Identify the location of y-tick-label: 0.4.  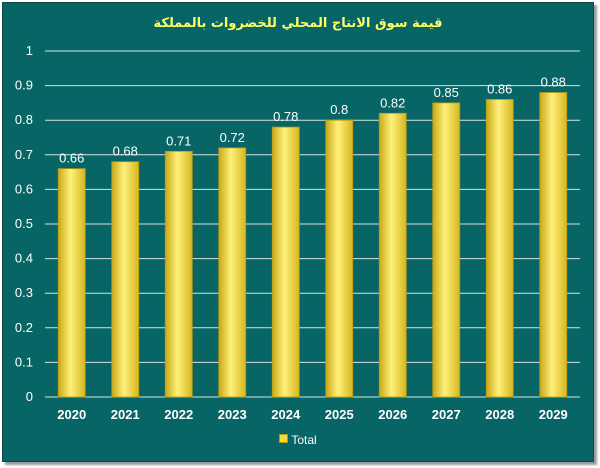
(24, 258).